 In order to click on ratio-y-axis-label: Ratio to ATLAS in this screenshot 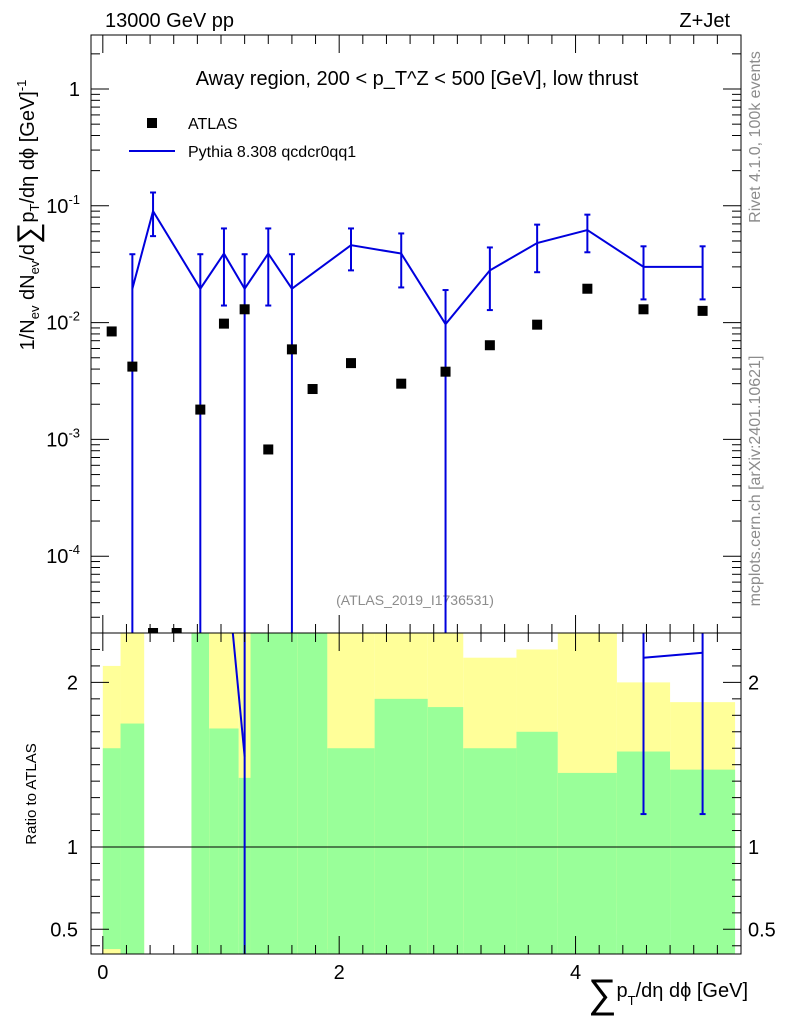, I will do `click(31, 793)`.